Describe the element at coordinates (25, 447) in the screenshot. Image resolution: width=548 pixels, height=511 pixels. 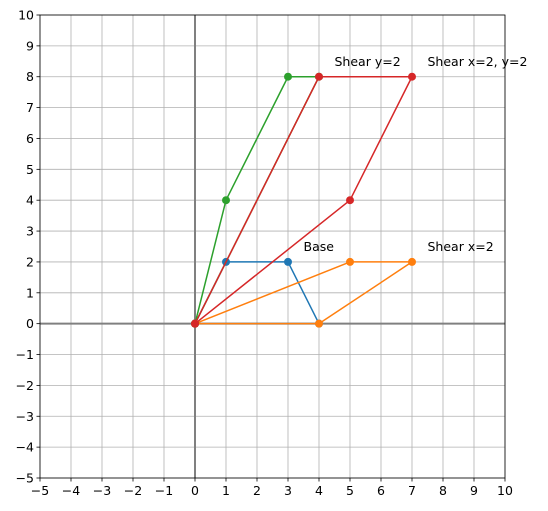
I see `y-tick-label: −4` at that location.